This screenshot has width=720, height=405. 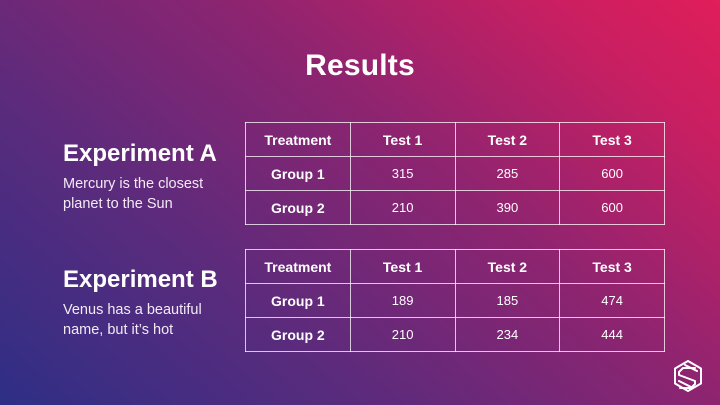 I want to click on table-cell: 474, so click(x=612, y=300).